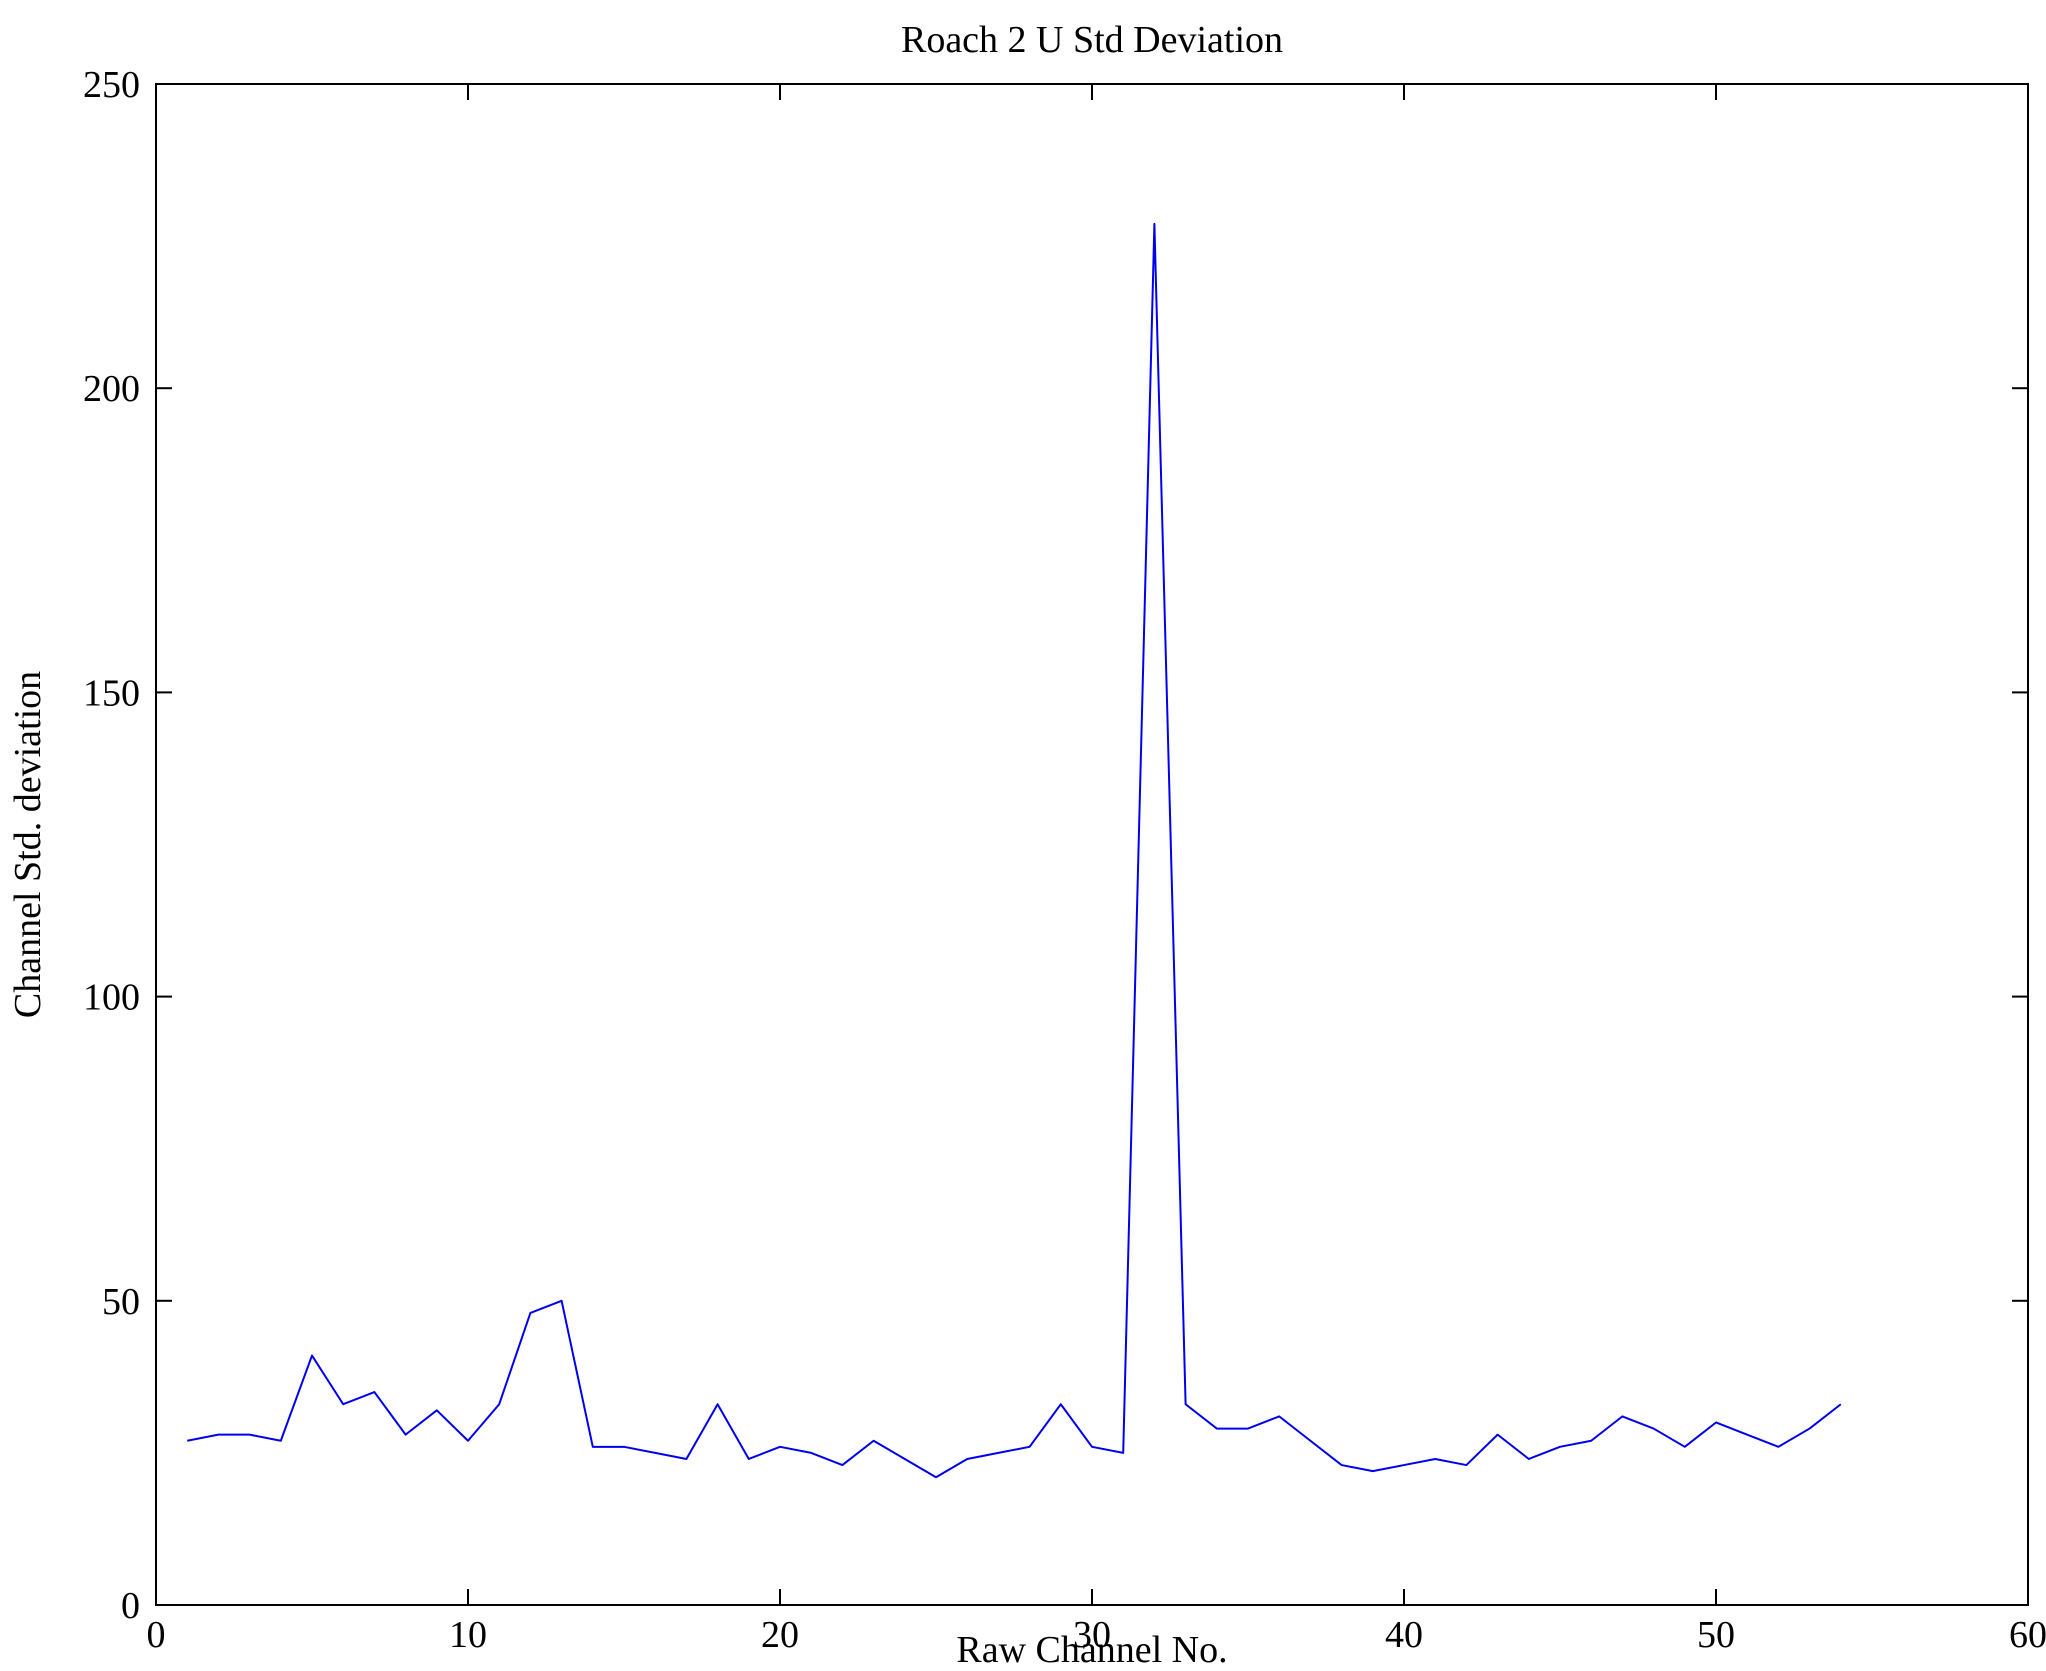 This screenshot has height=1671, width=2046. I want to click on chart-title: Roach 2 U Std Deviation, so click(1092, 40).